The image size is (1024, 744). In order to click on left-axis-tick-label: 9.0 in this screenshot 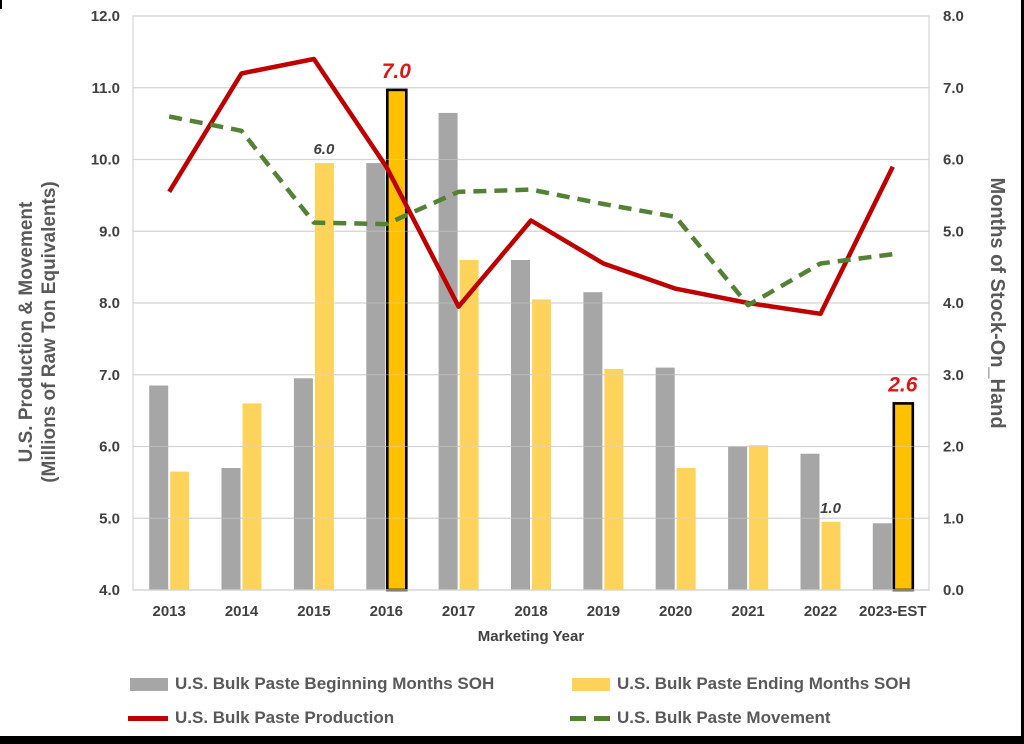, I will do `click(109, 231)`.